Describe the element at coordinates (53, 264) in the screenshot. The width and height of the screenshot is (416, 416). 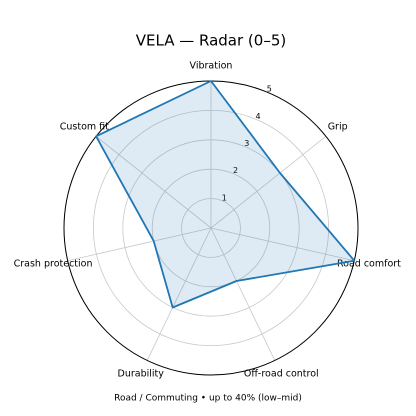
I see `category-label: Crash protection` at that location.